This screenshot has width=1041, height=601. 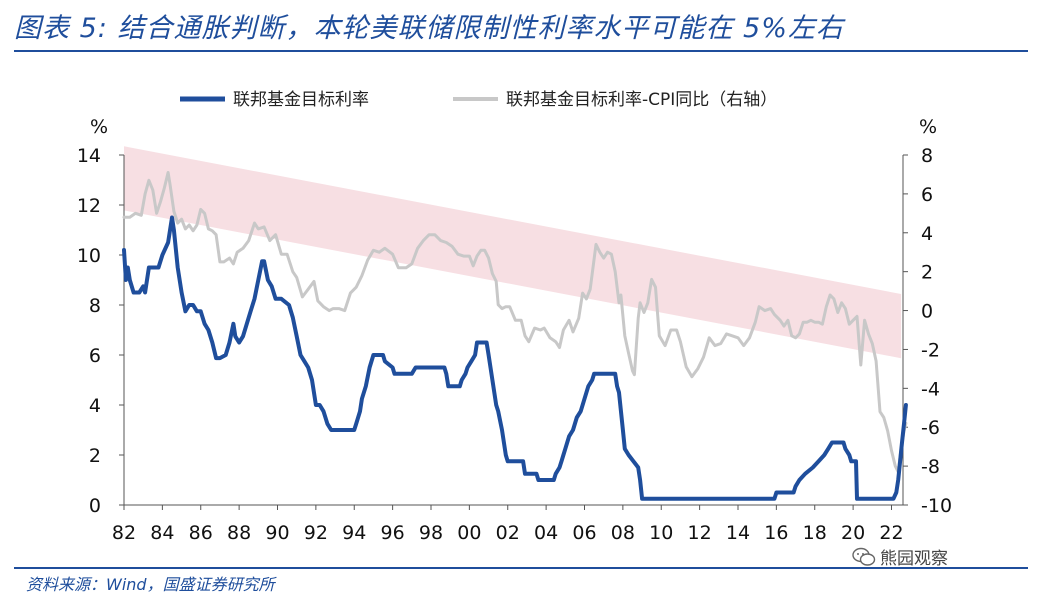 What do you see at coordinates (641, 100) in the screenshot?
I see `legend-label: 联邦基金目标利率-CPI同比（右轴）` at bounding box center [641, 100].